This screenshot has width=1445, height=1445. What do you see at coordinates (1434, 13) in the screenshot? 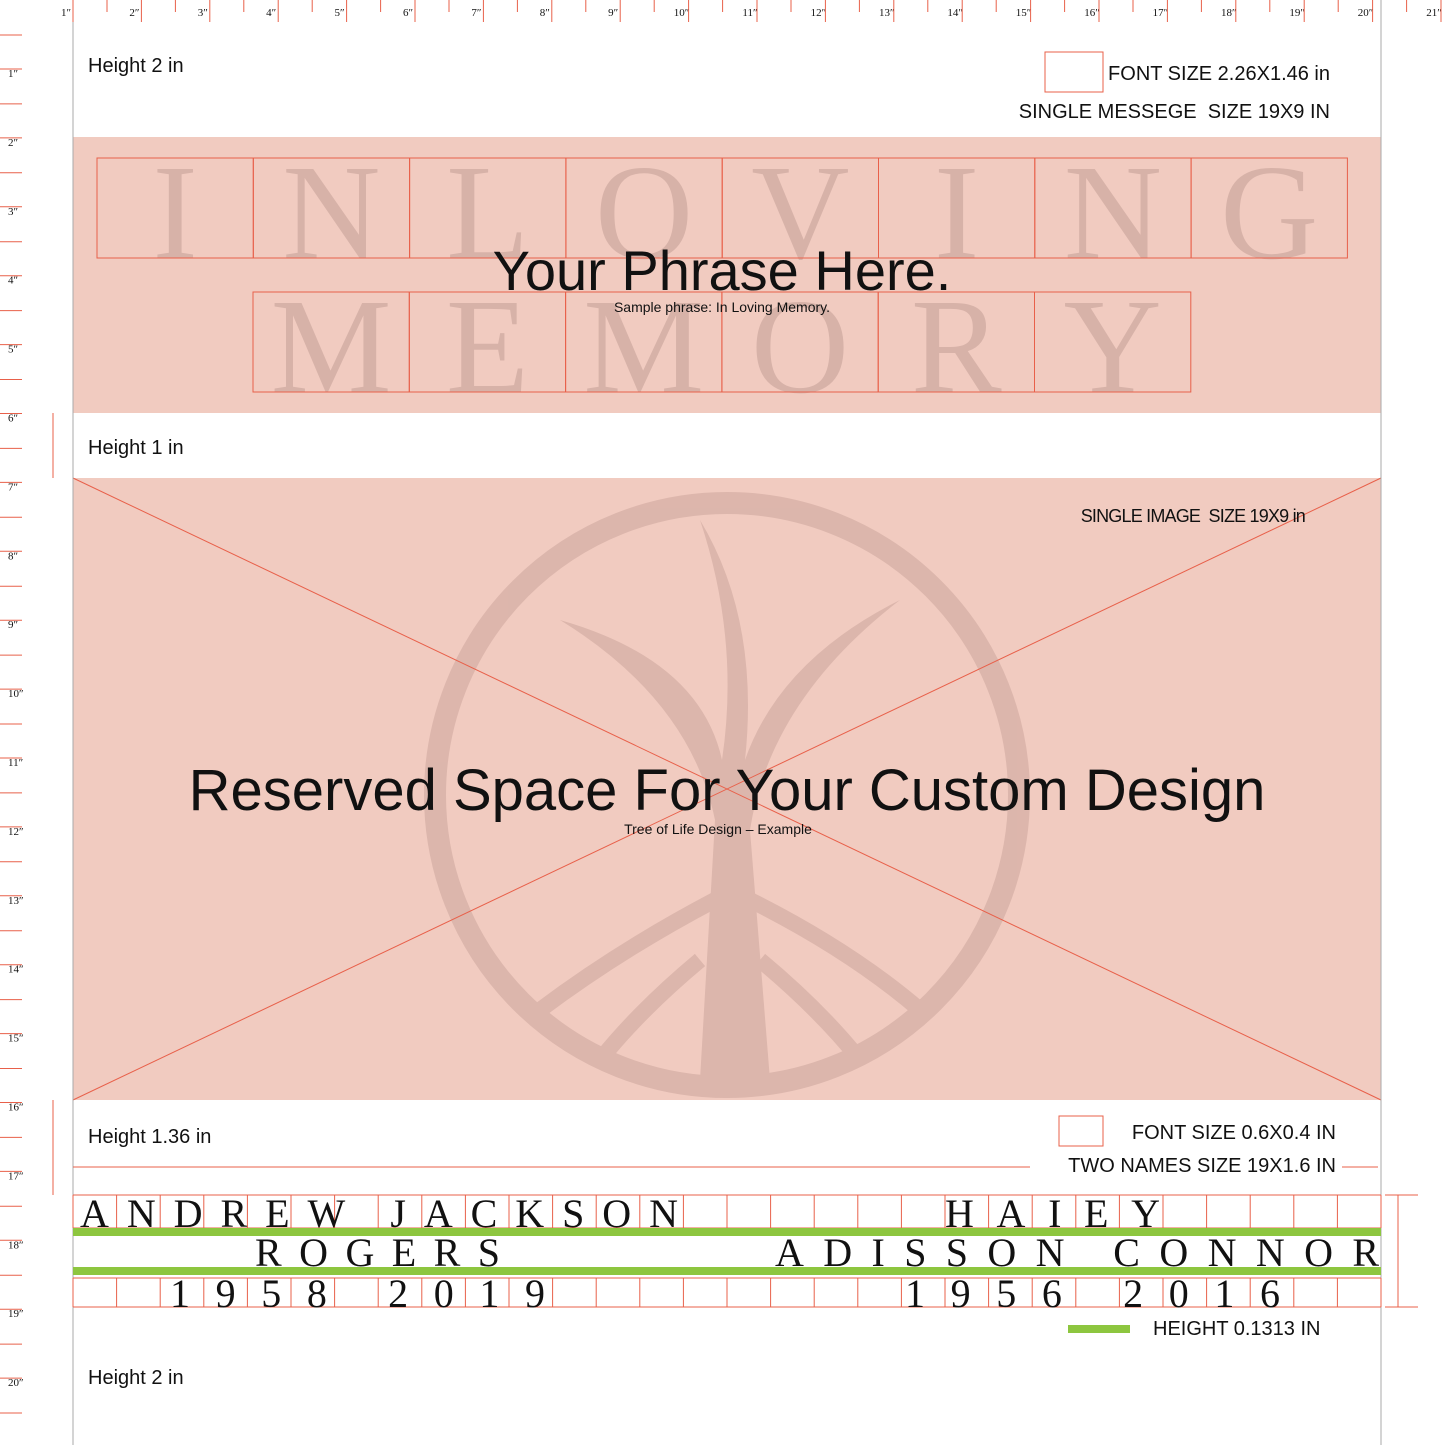
I see `ruler-label: 21″` at bounding box center [1434, 13].